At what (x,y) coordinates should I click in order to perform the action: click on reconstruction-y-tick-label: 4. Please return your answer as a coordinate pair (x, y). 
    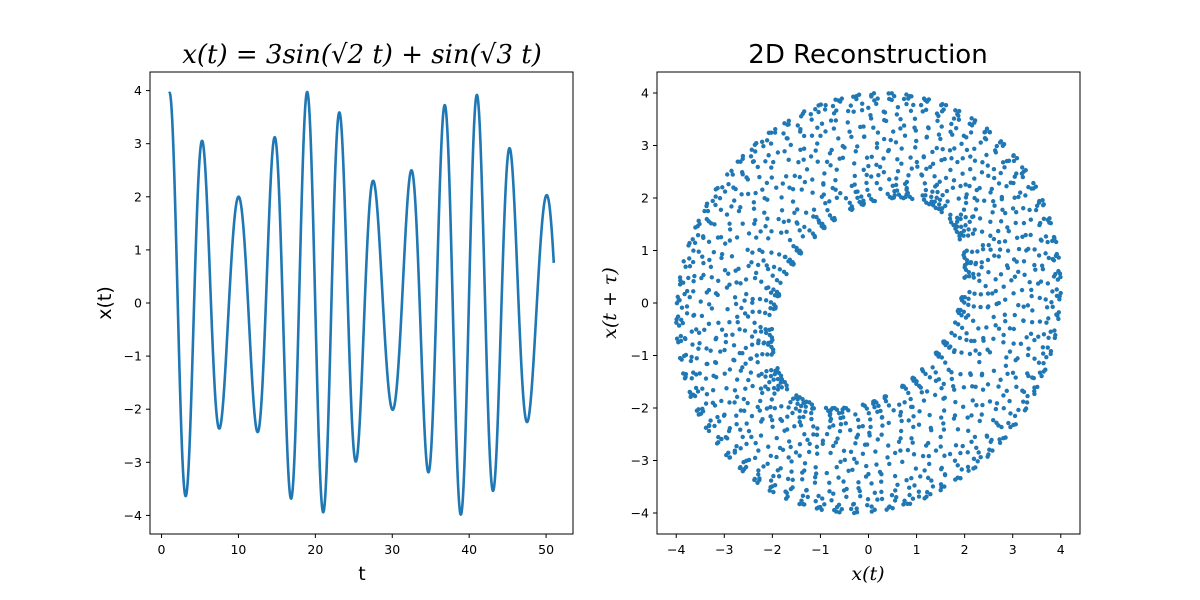
    Looking at the image, I should click on (645, 93).